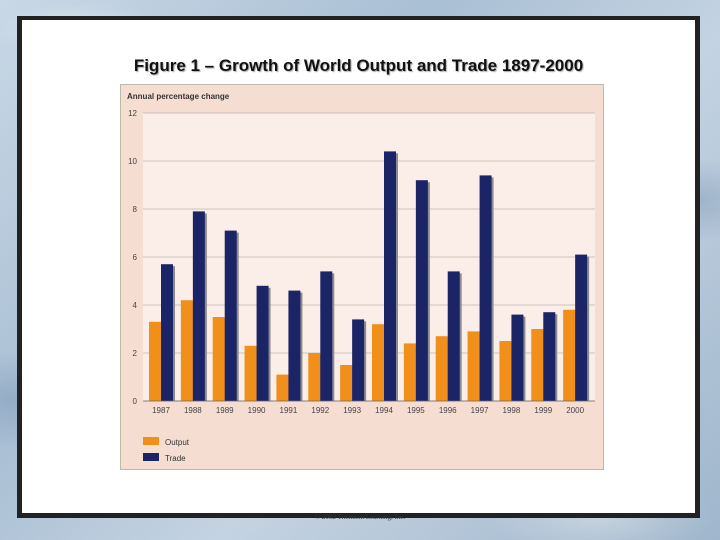  Describe the element at coordinates (384, 410) in the screenshot. I see `x-tick-label: 1994` at that location.